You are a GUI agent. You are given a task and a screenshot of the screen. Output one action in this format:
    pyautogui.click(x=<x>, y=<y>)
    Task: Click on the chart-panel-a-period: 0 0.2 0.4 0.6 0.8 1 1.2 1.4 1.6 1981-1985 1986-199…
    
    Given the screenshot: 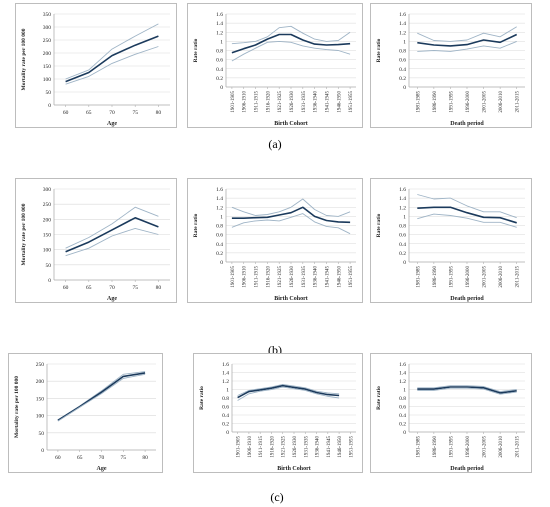 What is the action you would take?
    pyautogui.click(x=451, y=65)
    